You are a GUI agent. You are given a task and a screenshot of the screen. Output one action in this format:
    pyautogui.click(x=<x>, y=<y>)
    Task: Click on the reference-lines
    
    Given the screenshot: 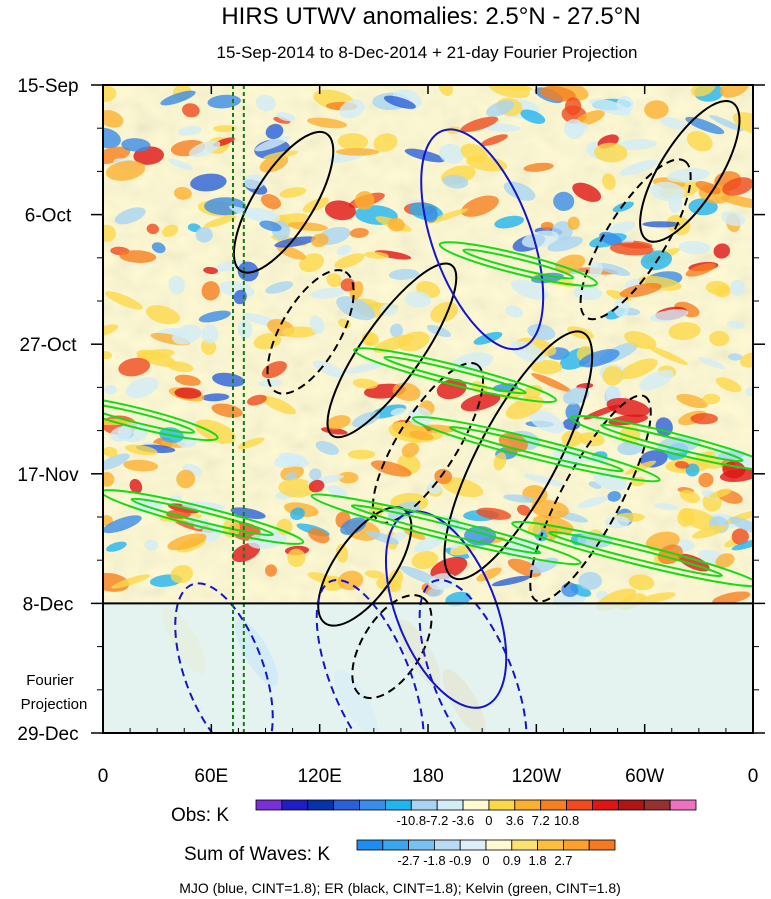 What is the action you would take?
    pyautogui.click(x=238, y=409)
    